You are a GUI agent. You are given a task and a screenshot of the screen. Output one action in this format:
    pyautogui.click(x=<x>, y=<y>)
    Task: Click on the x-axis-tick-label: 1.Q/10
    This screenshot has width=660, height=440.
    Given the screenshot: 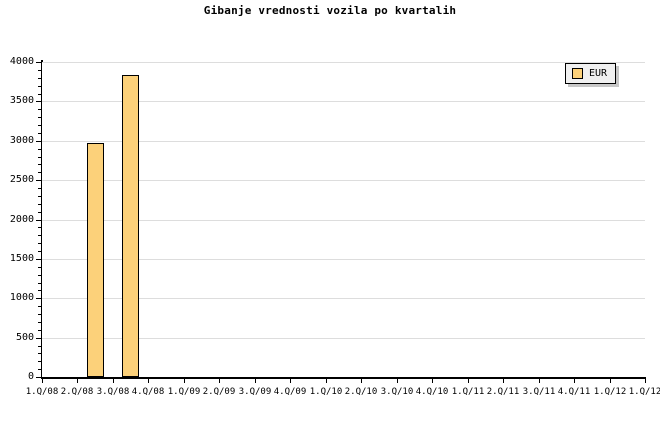 What is the action you would take?
    pyautogui.click(x=326, y=392)
    